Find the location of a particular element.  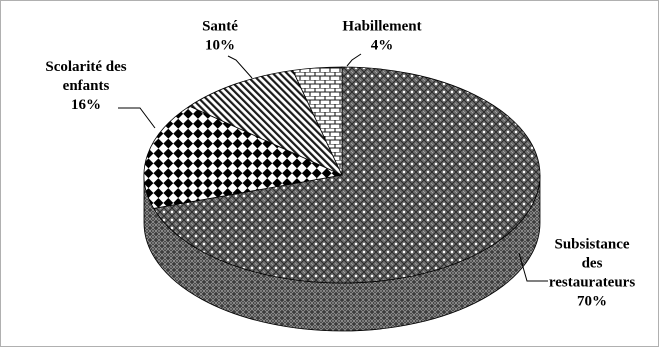

slice-percent: 70% is located at coordinates (592, 302).